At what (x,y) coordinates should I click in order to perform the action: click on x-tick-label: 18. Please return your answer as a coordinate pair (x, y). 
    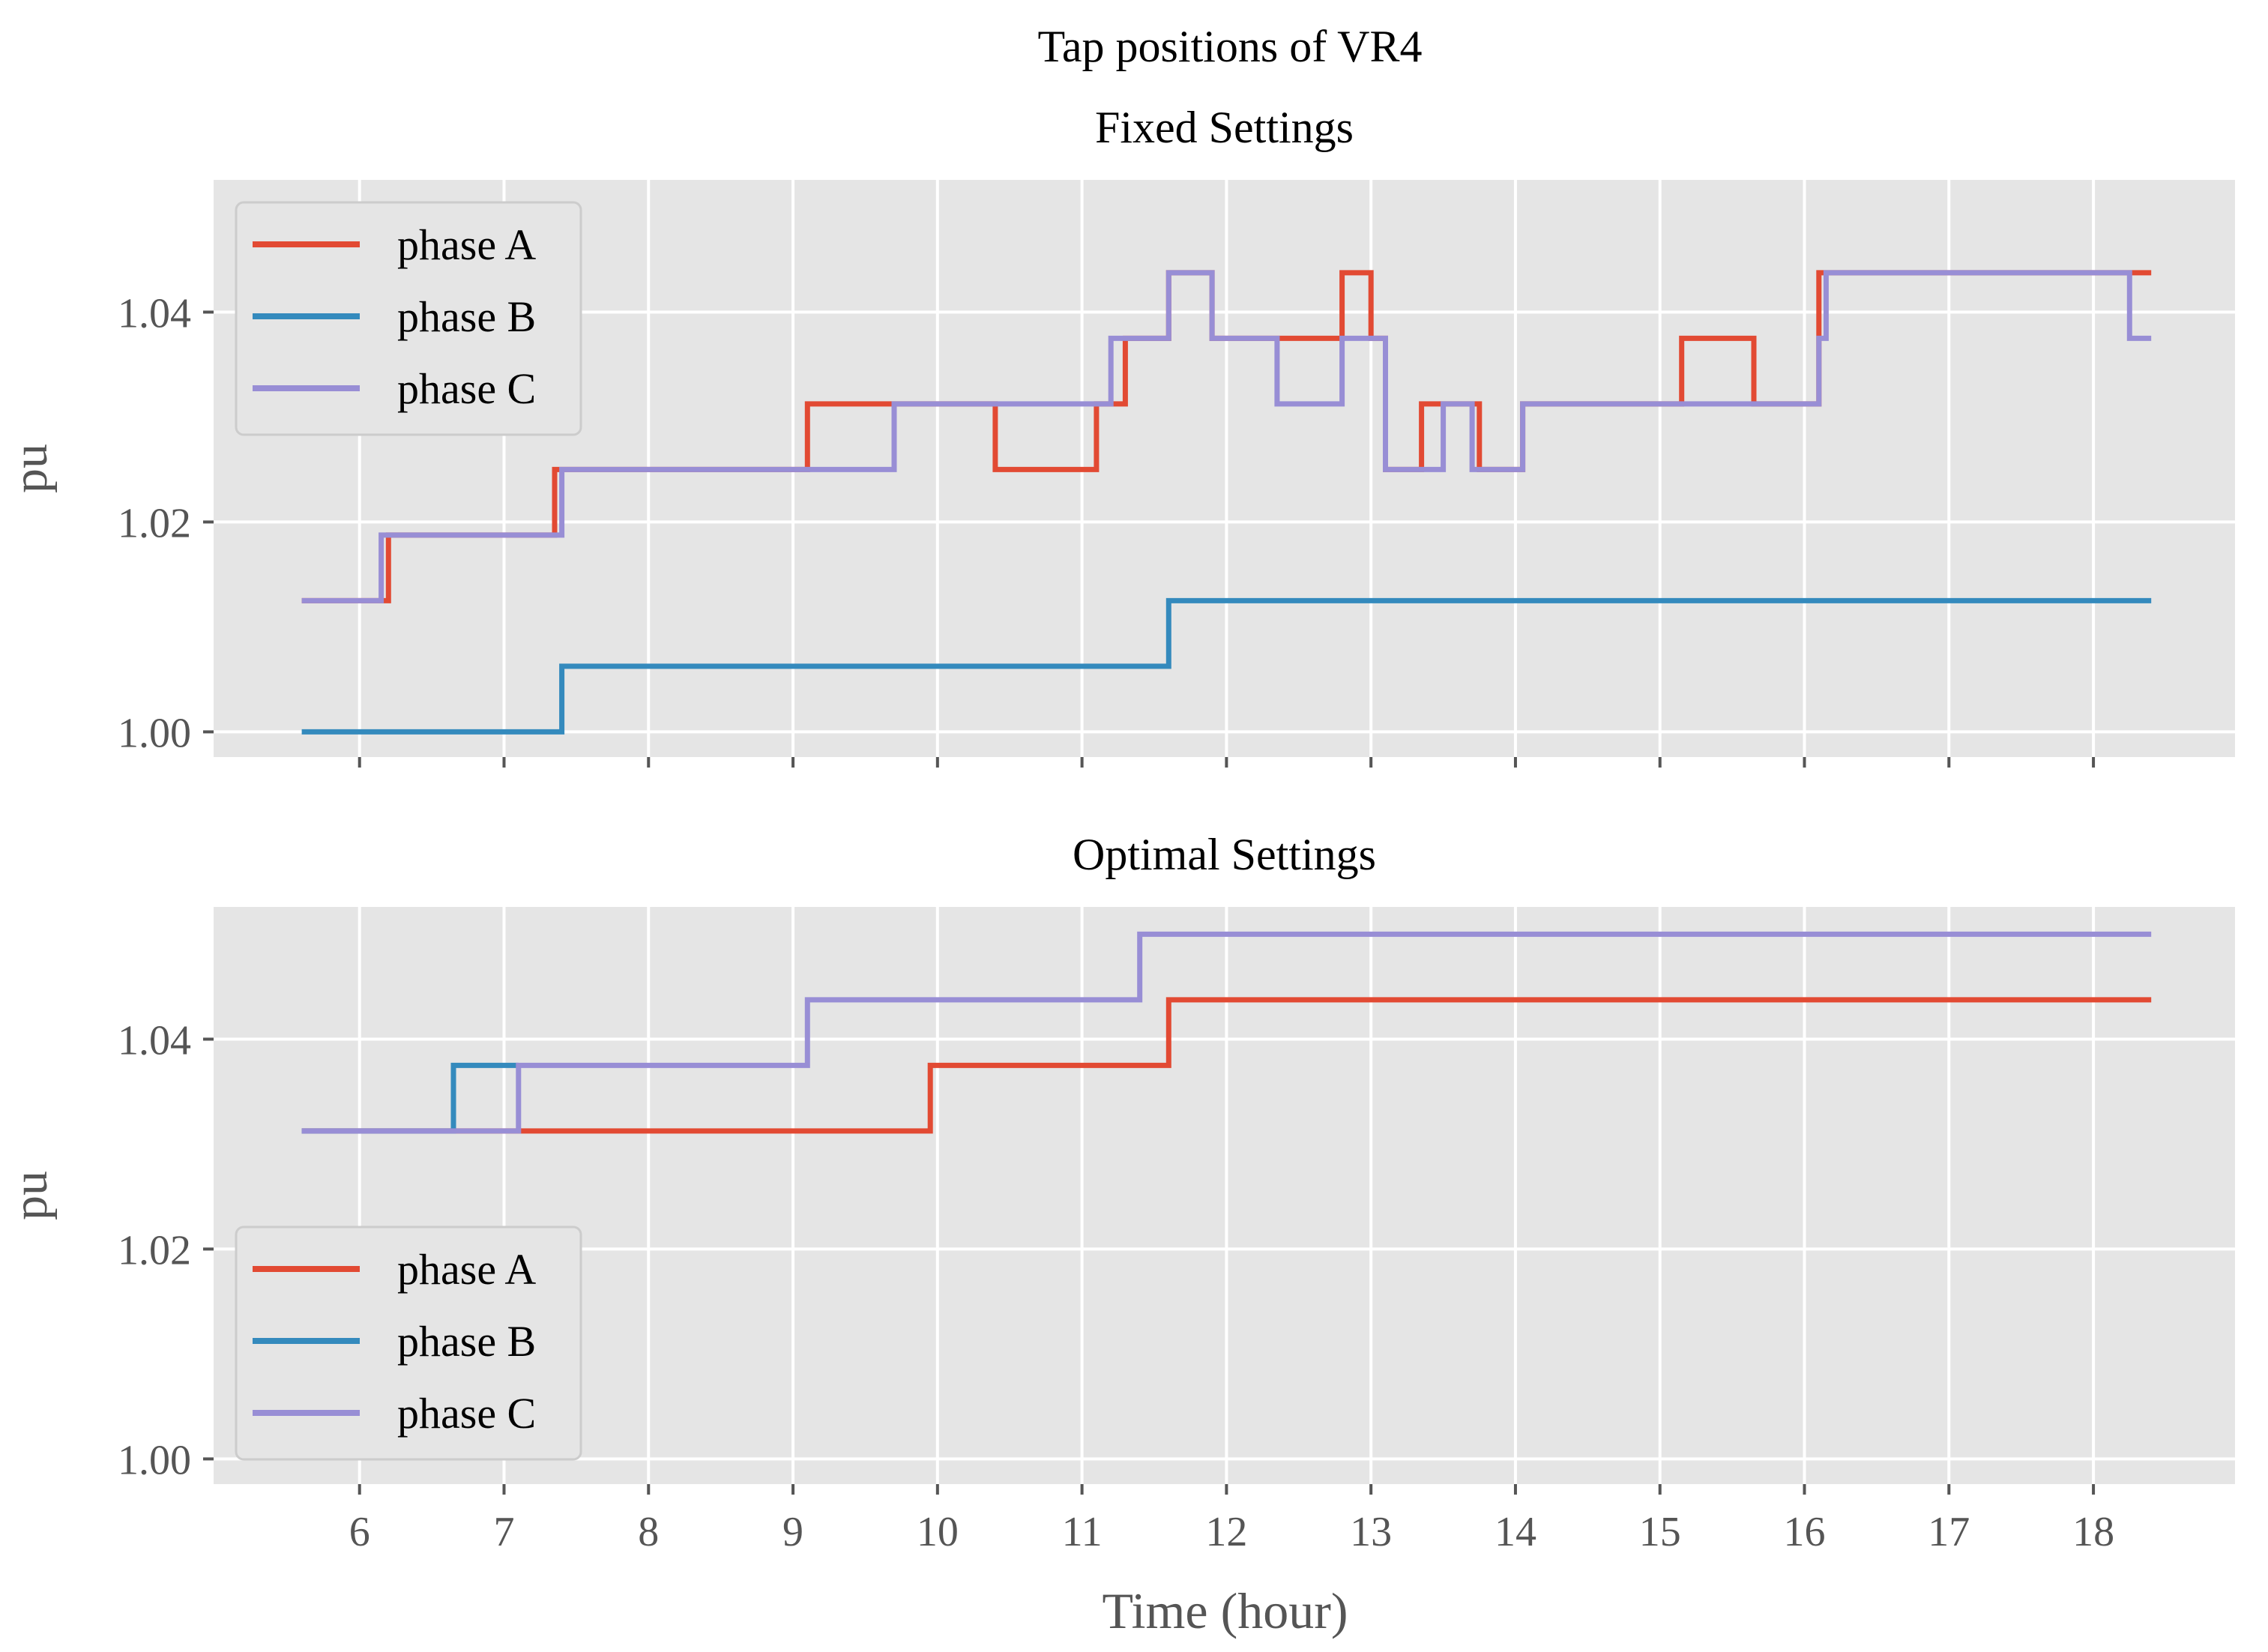
    Looking at the image, I should click on (2093, 1532).